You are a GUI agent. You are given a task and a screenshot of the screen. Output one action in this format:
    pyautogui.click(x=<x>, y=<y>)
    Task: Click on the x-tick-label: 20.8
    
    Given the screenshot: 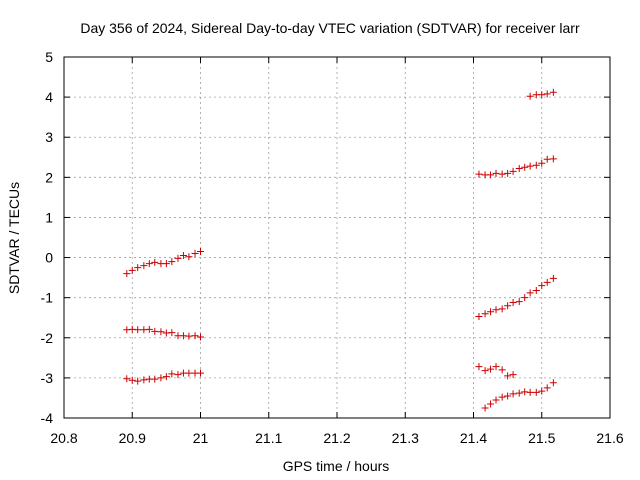 What is the action you would take?
    pyautogui.click(x=63, y=438)
    